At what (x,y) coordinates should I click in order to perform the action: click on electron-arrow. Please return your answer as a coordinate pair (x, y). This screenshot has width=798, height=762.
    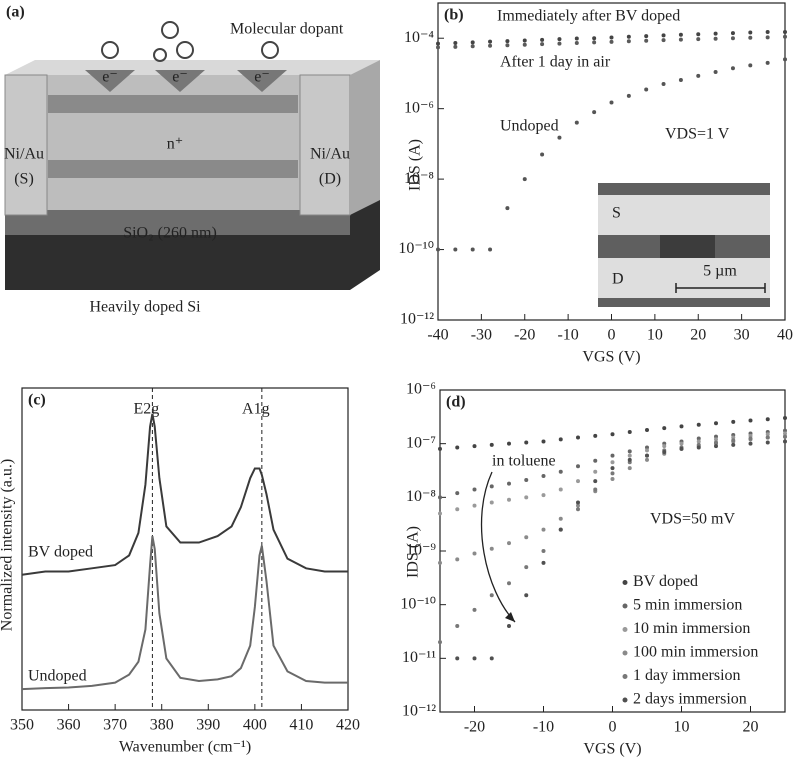
    Looking at the image, I should click on (110, 81).